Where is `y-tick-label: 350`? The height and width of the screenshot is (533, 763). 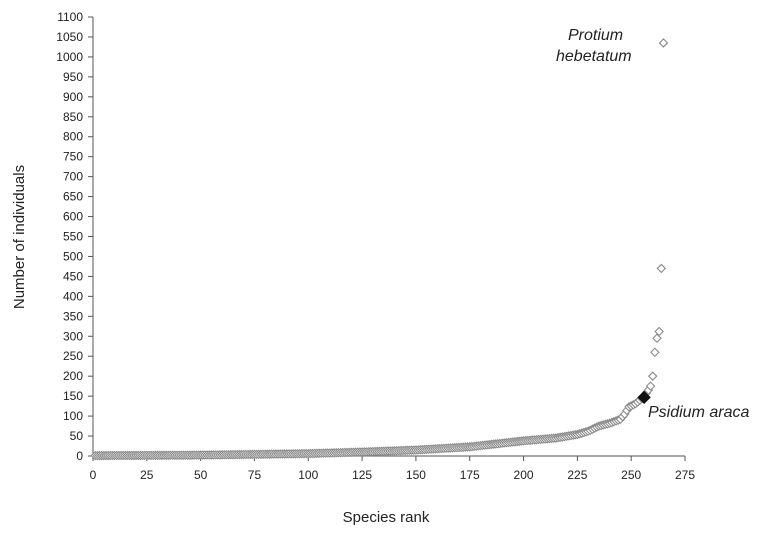 y-tick-label: 350 is located at coordinates (73, 316).